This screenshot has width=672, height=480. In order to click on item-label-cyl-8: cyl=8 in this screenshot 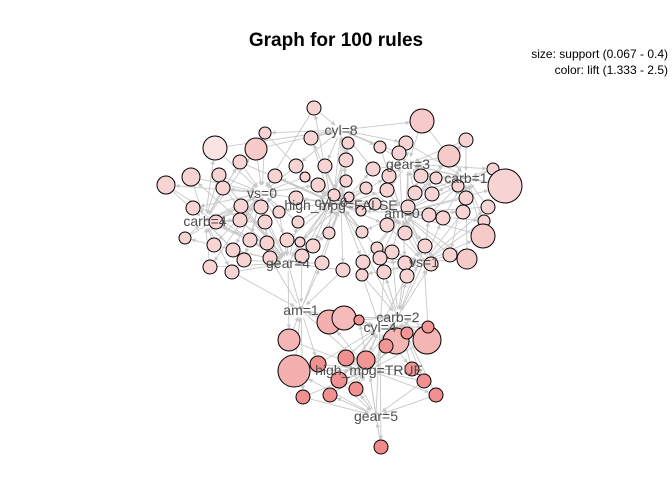, I will do `click(340, 130)`.